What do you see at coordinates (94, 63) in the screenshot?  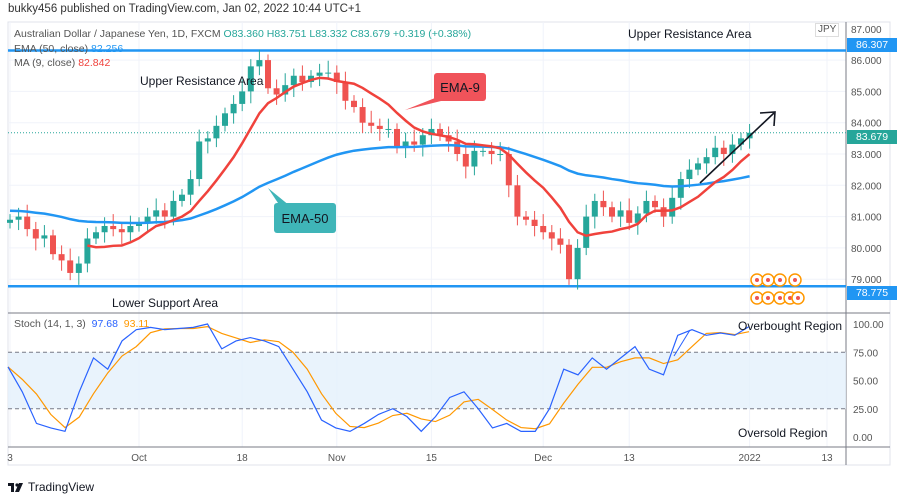 I see `ma-legend-value: 82.842` at bounding box center [94, 63].